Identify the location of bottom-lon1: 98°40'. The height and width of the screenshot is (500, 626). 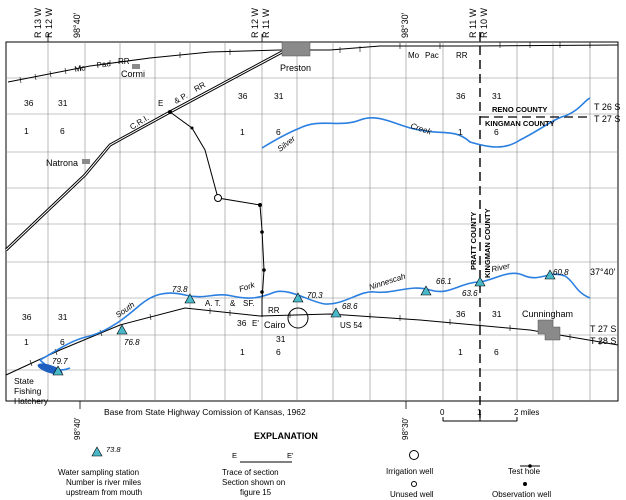
(77, 428).